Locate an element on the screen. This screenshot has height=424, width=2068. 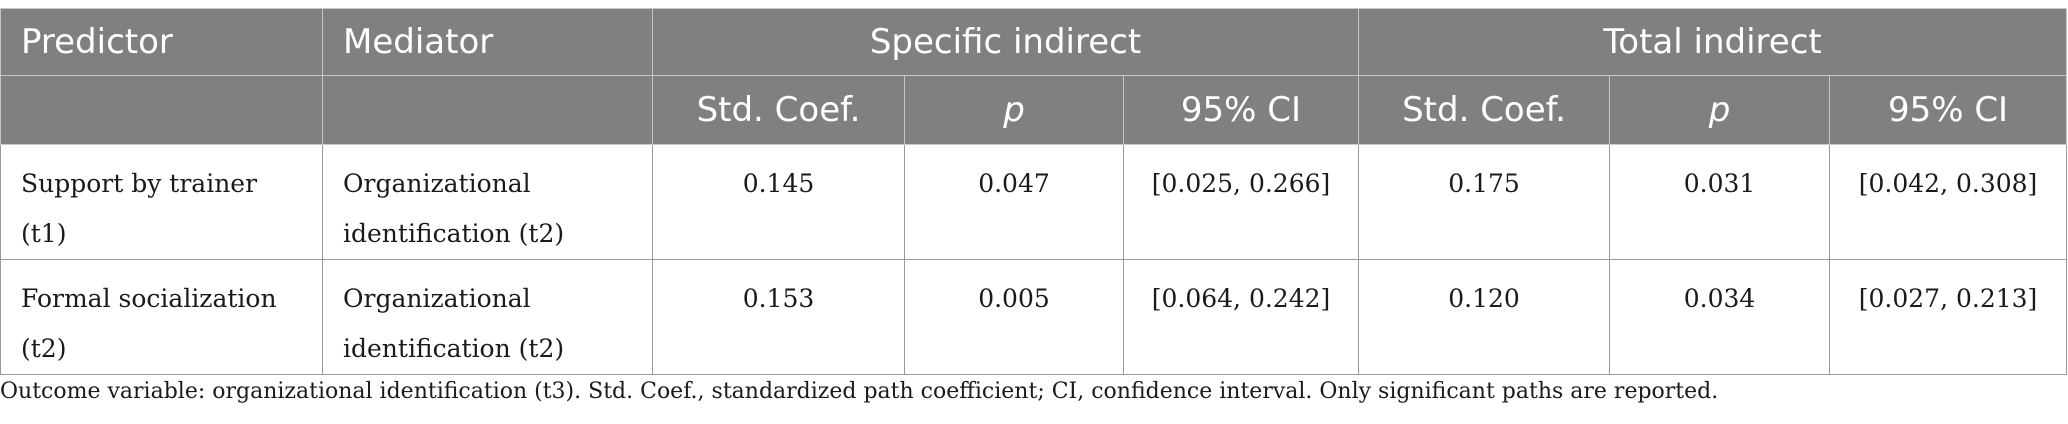
header-p-specific: p is located at coordinates (1014, 110).